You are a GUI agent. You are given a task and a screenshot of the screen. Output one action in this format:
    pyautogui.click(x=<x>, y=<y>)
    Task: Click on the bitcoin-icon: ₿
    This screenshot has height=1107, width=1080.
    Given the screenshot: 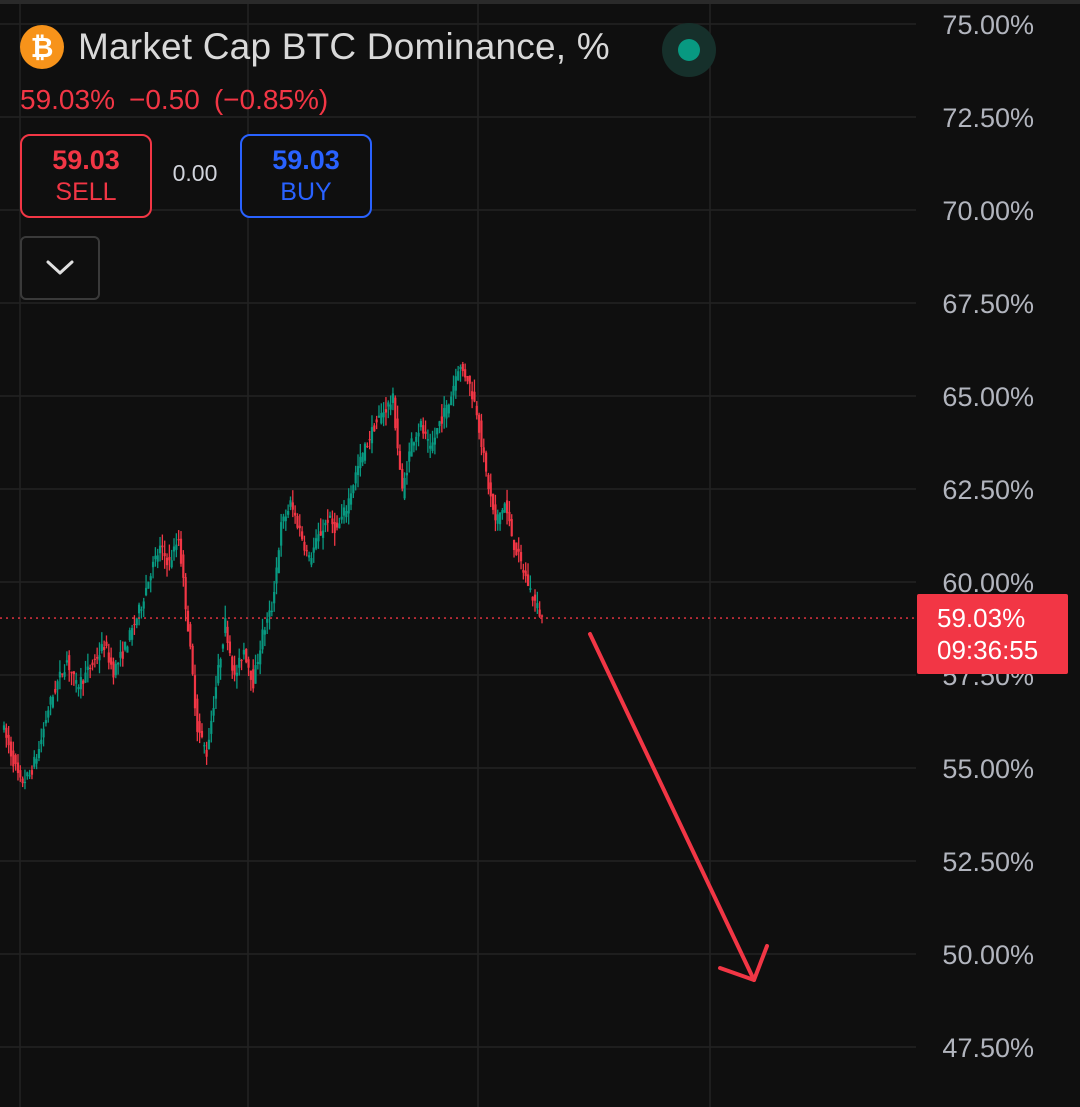 What is the action you would take?
    pyautogui.click(x=42, y=47)
    